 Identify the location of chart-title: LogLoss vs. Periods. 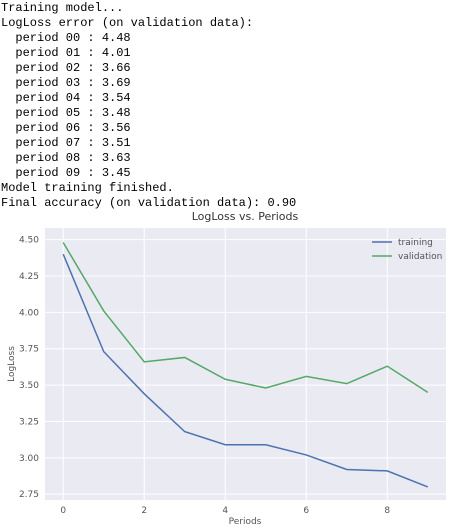
(245, 216).